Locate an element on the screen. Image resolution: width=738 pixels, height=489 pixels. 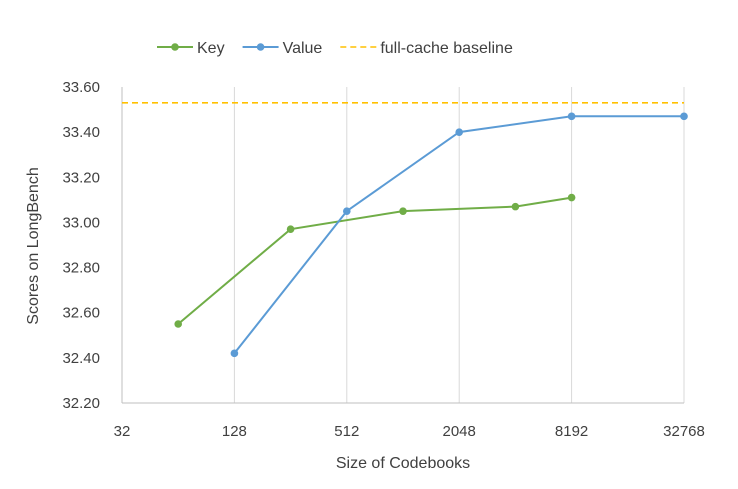
x-tick-label: 128 is located at coordinates (234, 431).